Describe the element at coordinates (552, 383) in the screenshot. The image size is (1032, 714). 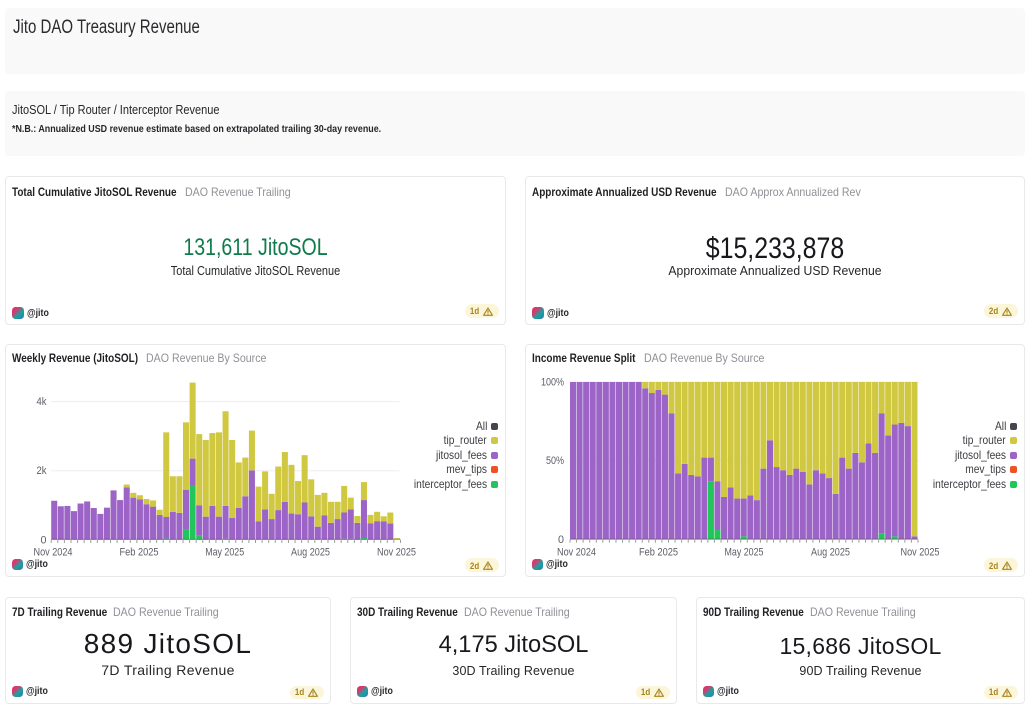
I see `svg-text: 100%` at that location.